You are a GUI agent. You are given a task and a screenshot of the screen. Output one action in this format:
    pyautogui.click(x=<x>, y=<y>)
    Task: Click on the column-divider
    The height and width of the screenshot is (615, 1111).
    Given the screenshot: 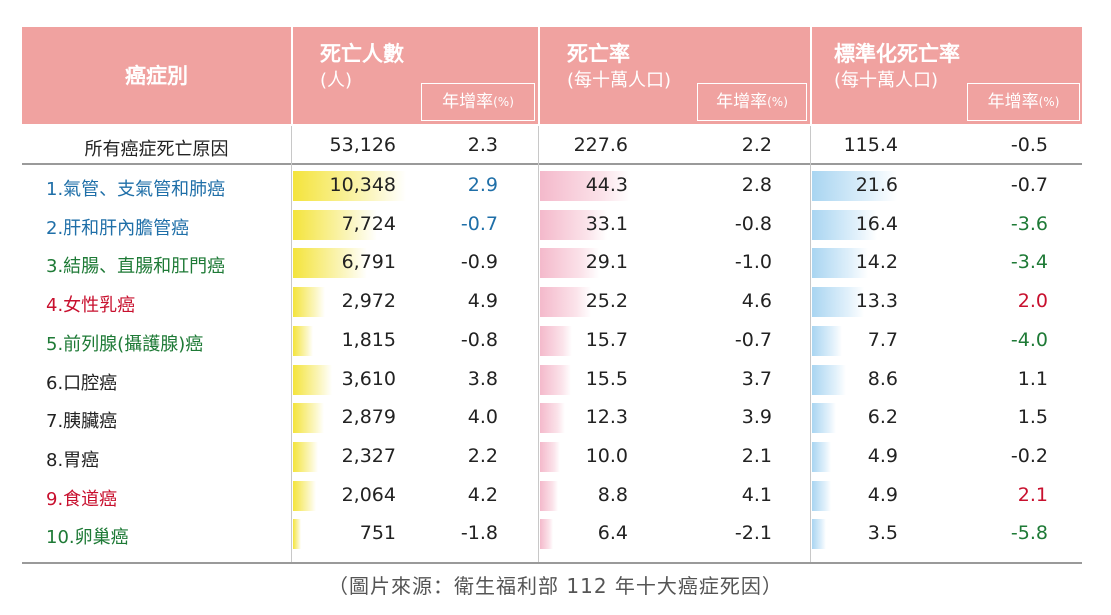 What is the action you would take?
    pyautogui.click(x=291, y=344)
    